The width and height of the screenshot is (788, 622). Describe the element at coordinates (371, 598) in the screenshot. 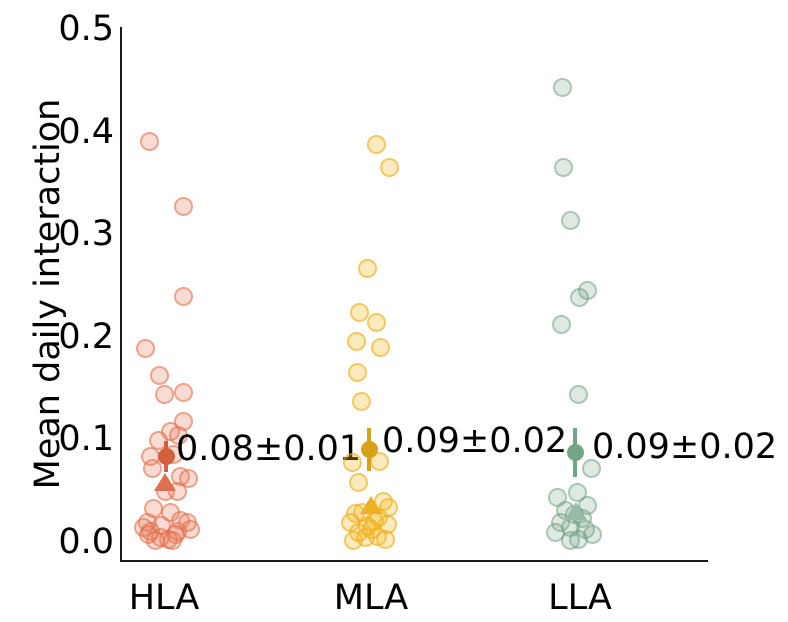

I see `x-category-label: MLA` at that location.